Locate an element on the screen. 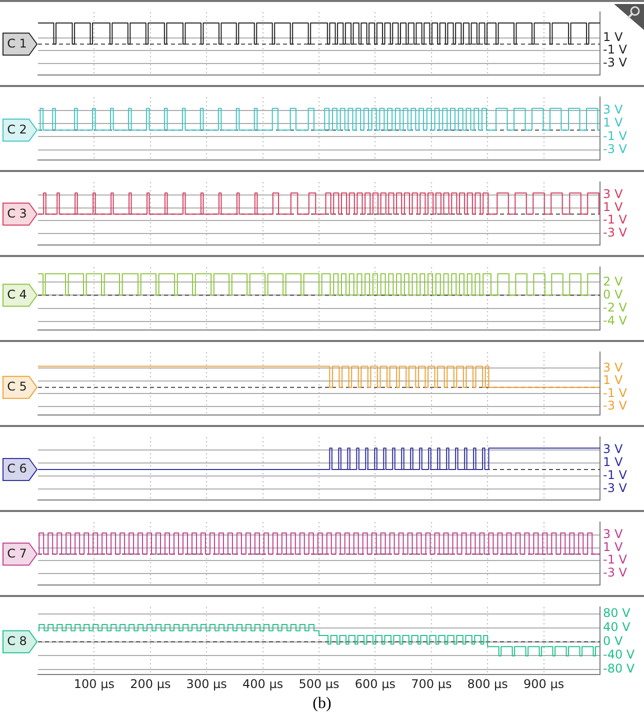 This screenshot has width=644, height=713. series-label: C 2 is located at coordinates (17, 129).